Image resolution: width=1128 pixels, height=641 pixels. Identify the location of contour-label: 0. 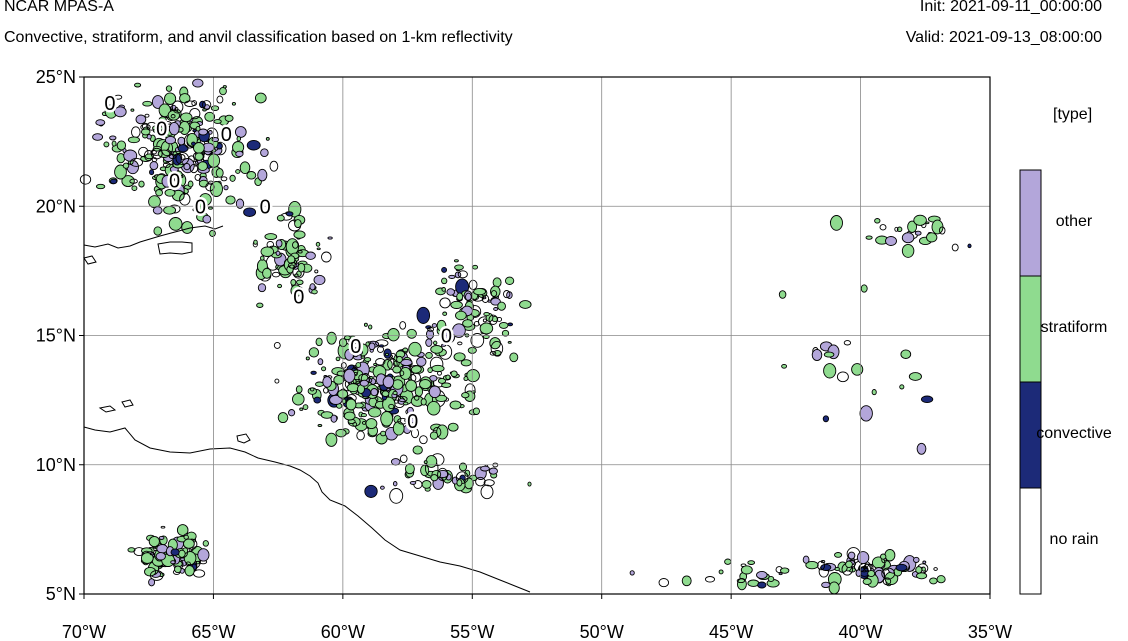
(161, 130).